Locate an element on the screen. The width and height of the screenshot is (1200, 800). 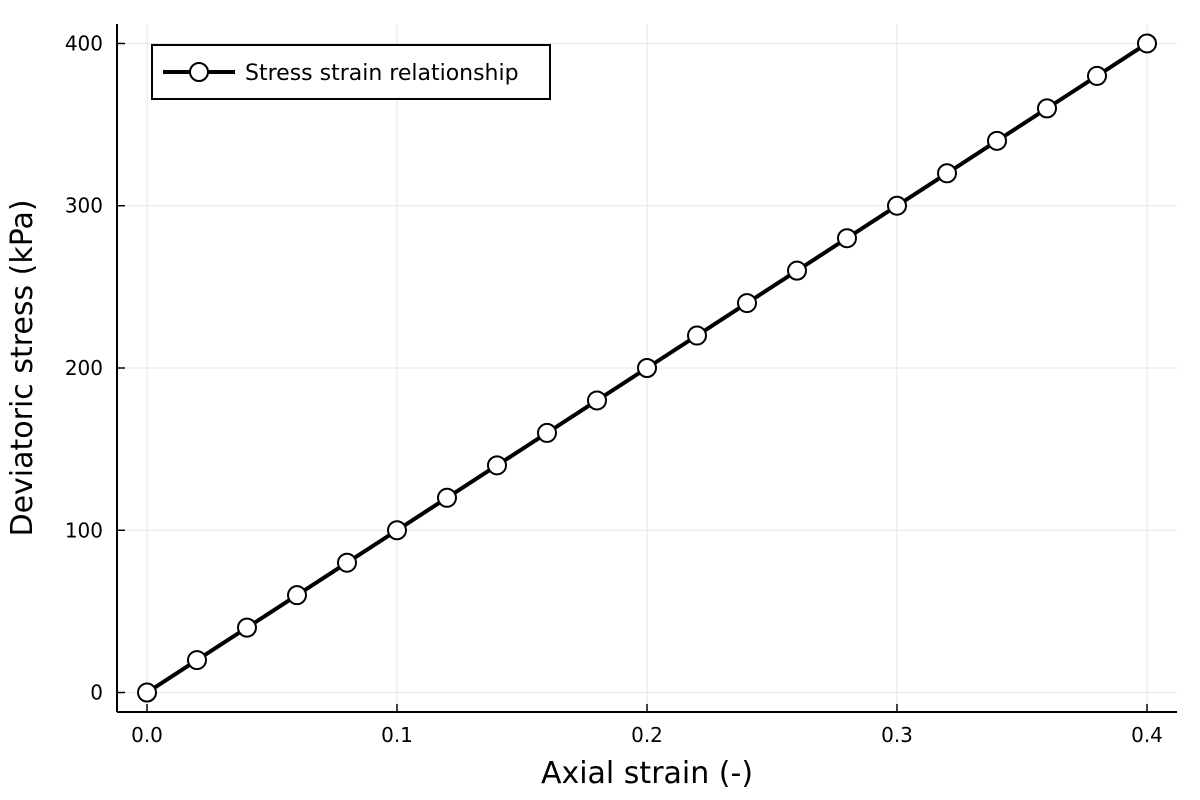
y-tick-label: 0 is located at coordinates (96, 693).